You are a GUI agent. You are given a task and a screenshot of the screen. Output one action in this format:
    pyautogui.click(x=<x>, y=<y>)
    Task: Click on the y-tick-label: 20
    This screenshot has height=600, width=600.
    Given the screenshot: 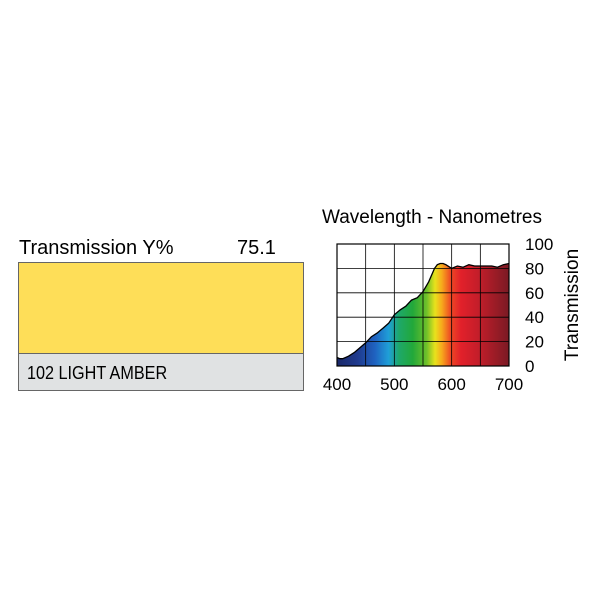 What is the action you would take?
    pyautogui.click(x=534, y=342)
    